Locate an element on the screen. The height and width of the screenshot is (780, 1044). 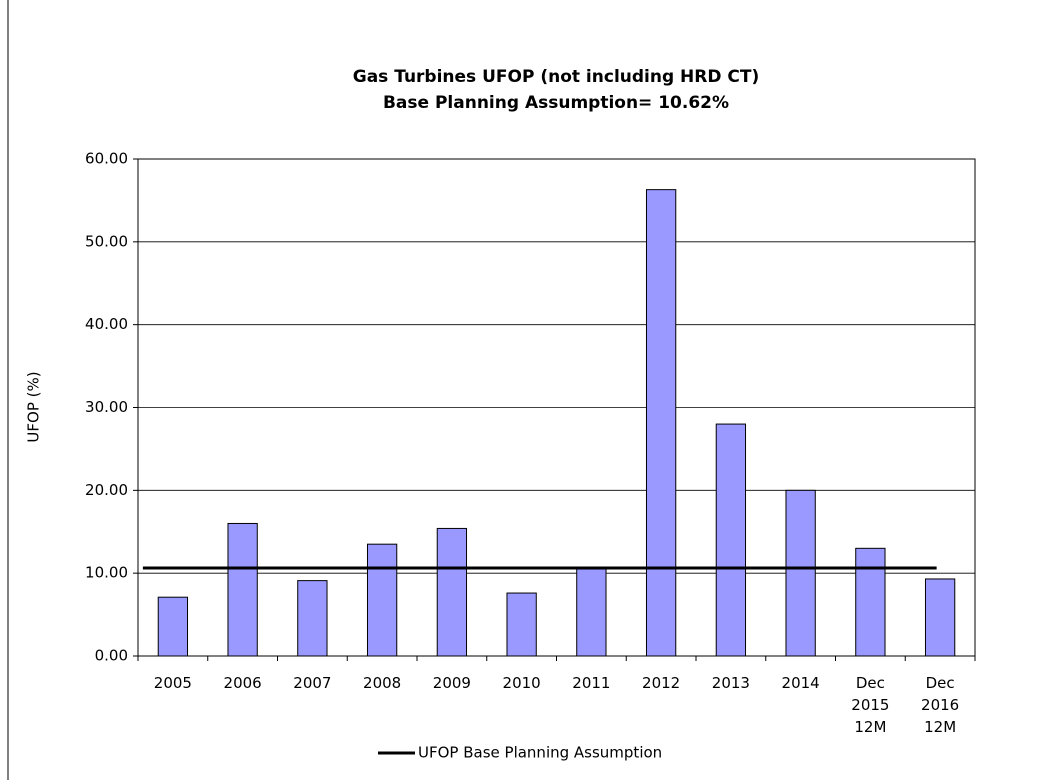
y-tick-label: 60.00 is located at coordinates (106, 159).